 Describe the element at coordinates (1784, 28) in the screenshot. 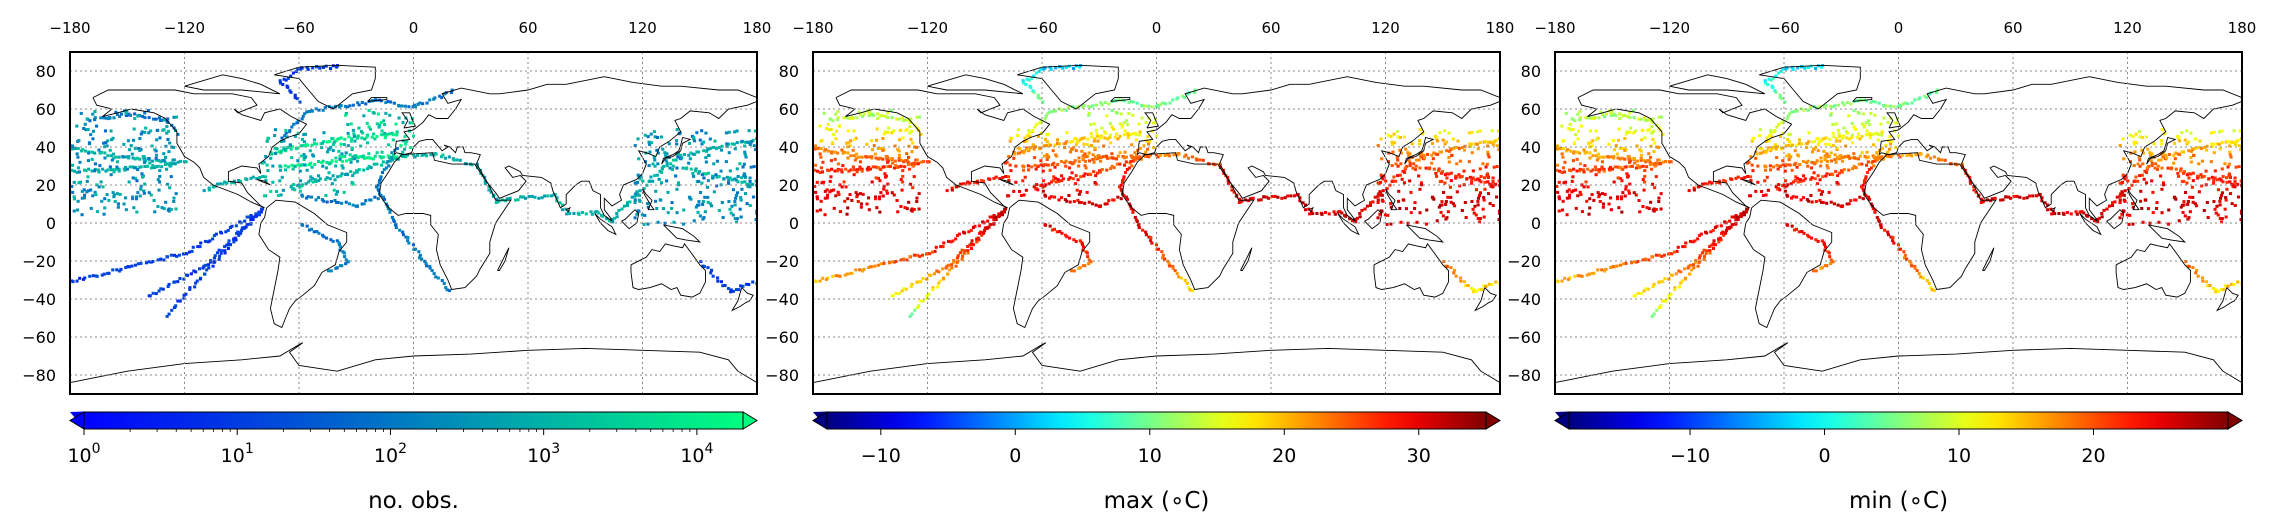

I see `x-tick-label: −60` at that location.